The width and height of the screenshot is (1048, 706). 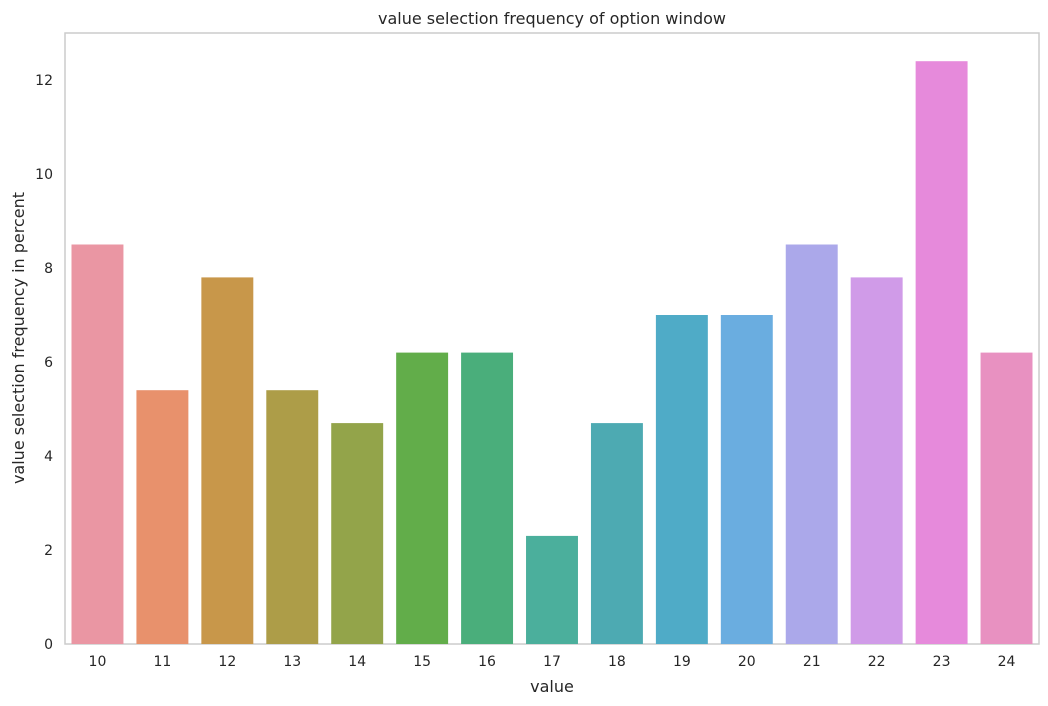 I want to click on x-tick-label: 20, so click(x=747, y=662).